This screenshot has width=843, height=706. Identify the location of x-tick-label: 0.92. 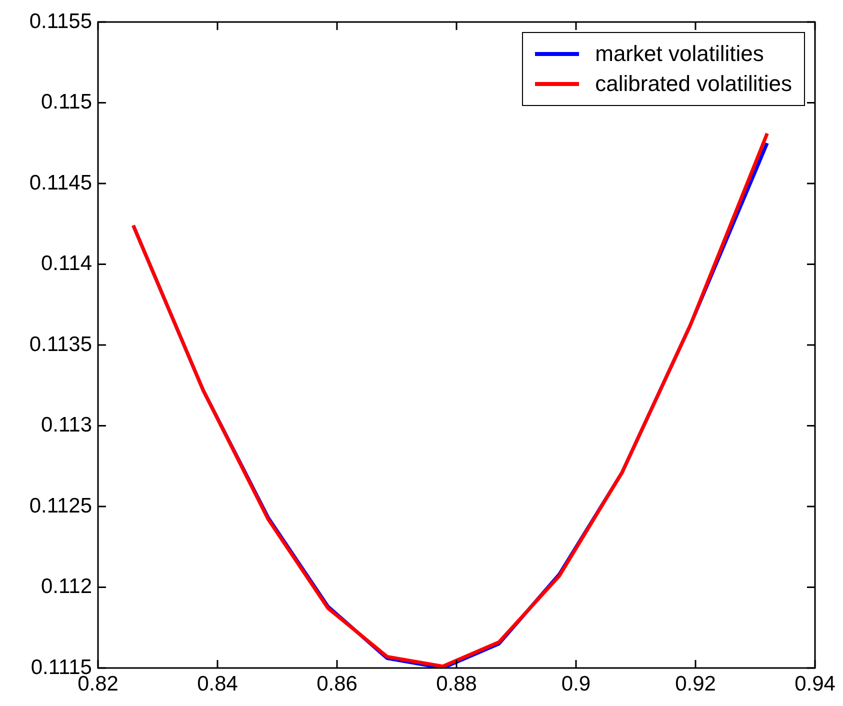
(695, 684).